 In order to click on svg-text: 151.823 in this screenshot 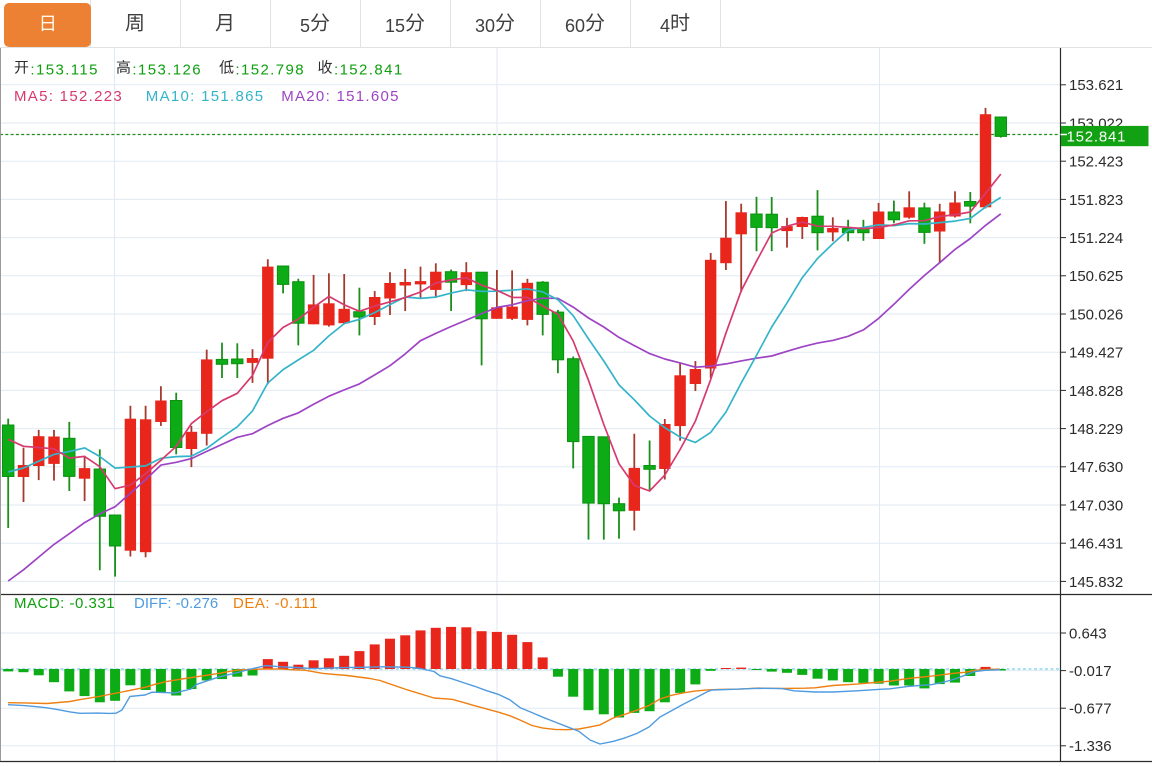, I will do `click(1096, 200)`.